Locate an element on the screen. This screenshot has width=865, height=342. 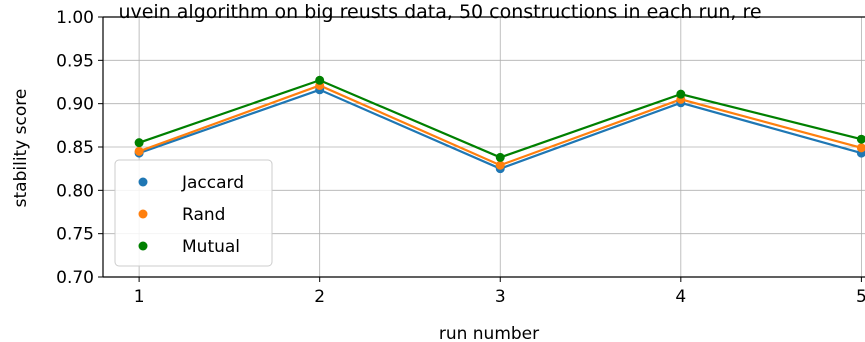
y-tick-label: 0.95 is located at coordinates (75, 61).